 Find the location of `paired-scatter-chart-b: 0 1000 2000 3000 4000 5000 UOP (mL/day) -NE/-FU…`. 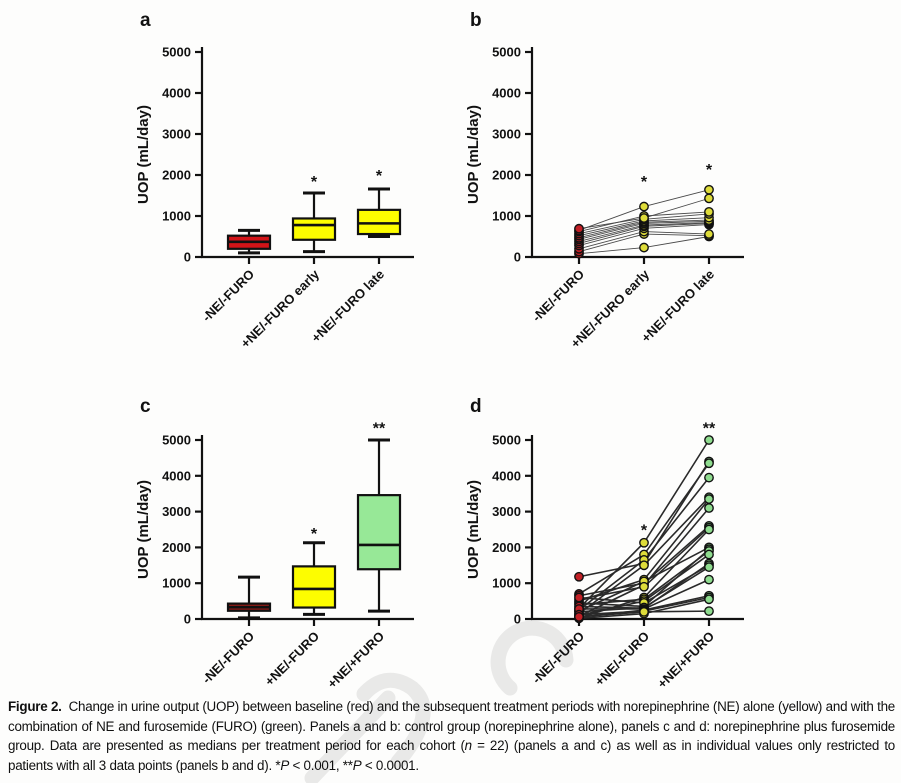

paired-scatter-chart-b: 0 1000 2000 3000 4000 5000 UOP (mL/day) -NE/-FU… is located at coordinates (604, 198).